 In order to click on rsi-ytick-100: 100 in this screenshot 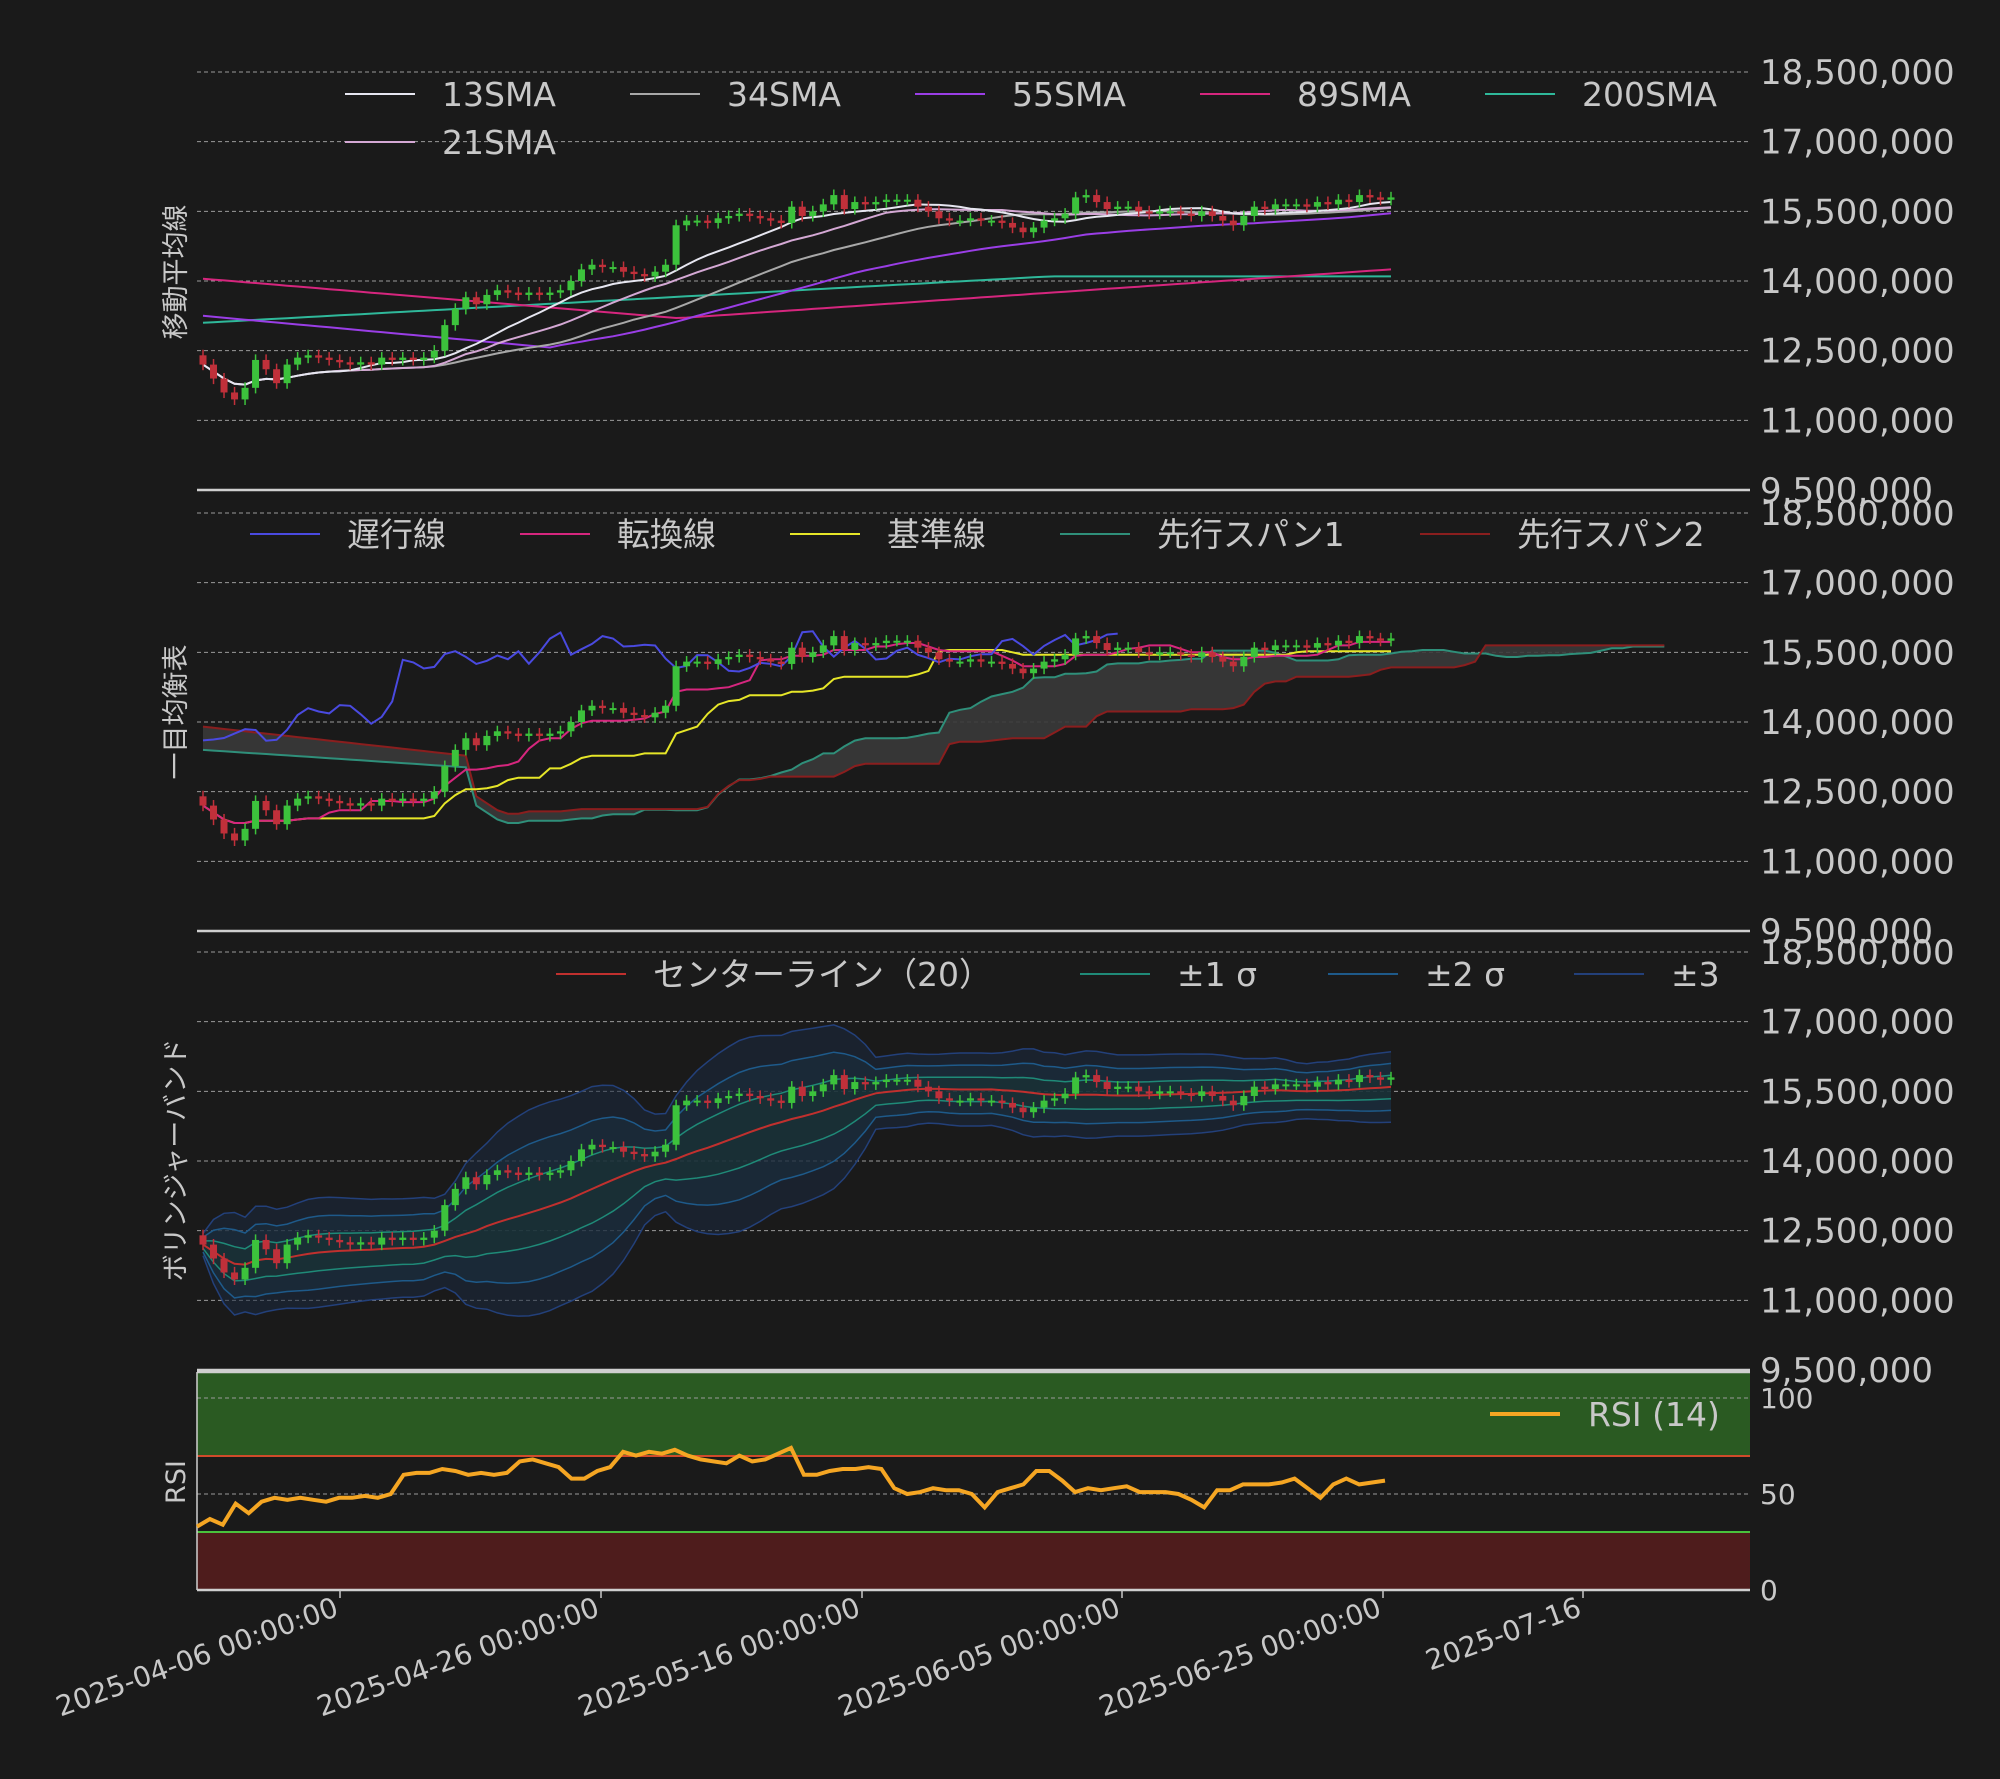, I will do `click(1786, 1398)`.